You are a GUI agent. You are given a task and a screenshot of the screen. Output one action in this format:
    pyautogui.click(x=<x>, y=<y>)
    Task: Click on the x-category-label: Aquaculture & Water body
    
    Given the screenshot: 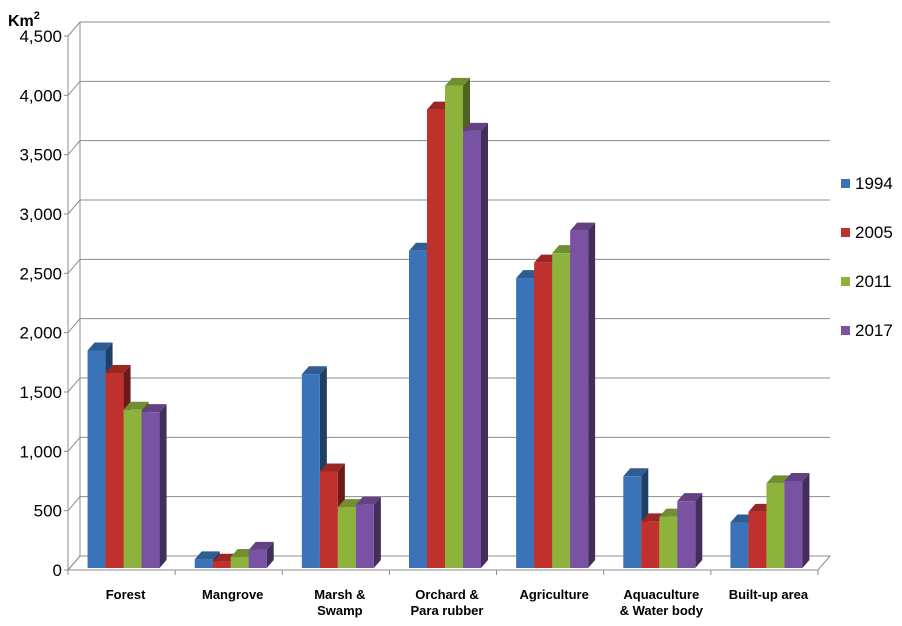 What is the action you would take?
    pyautogui.click(x=662, y=602)
    